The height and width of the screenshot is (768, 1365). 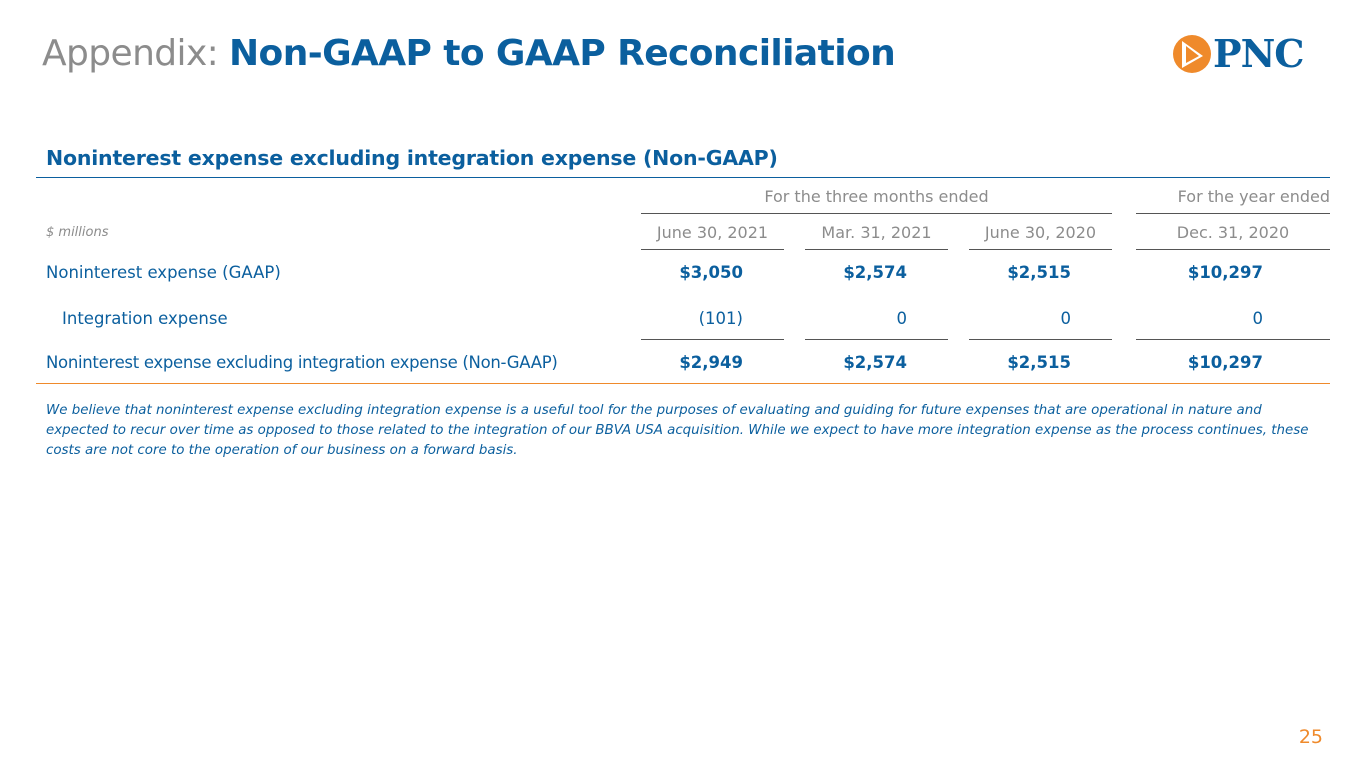 What do you see at coordinates (876, 232) in the screenshot?
I see `column-header: Mar. 31, 2021` at bounding box center [876, 232].